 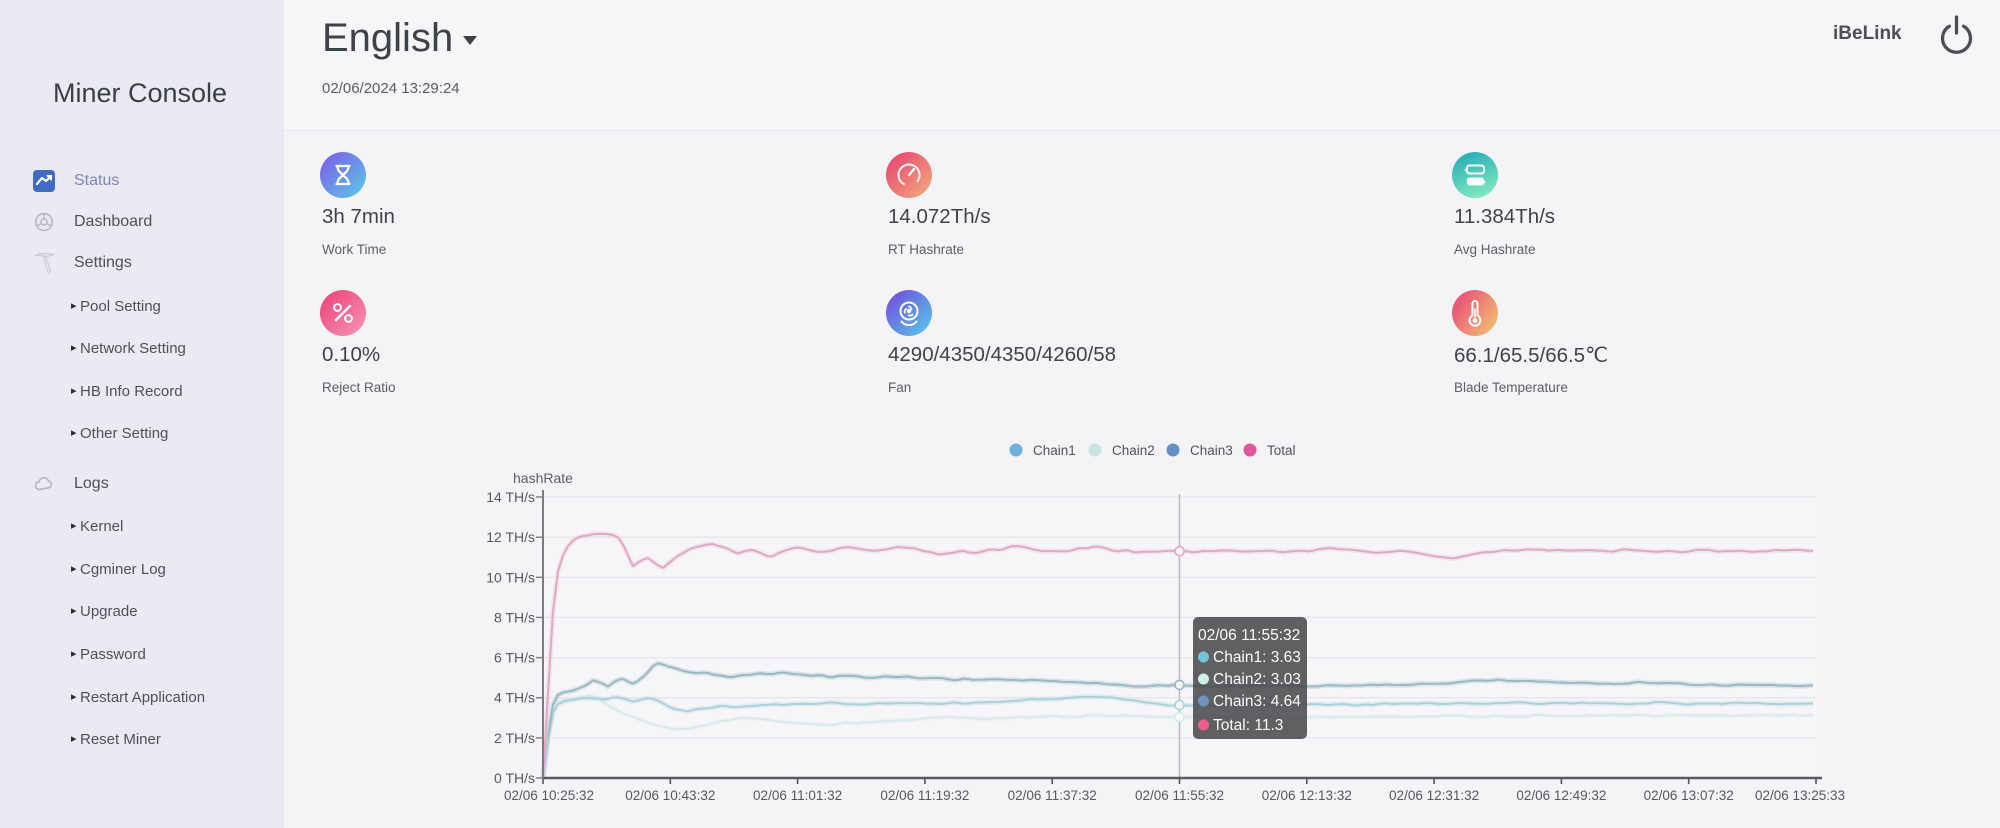 What do you see at coordinates (543, 478) in the screenshot?
I see `svg-text: hashRate` at bounding box center [543, 478].